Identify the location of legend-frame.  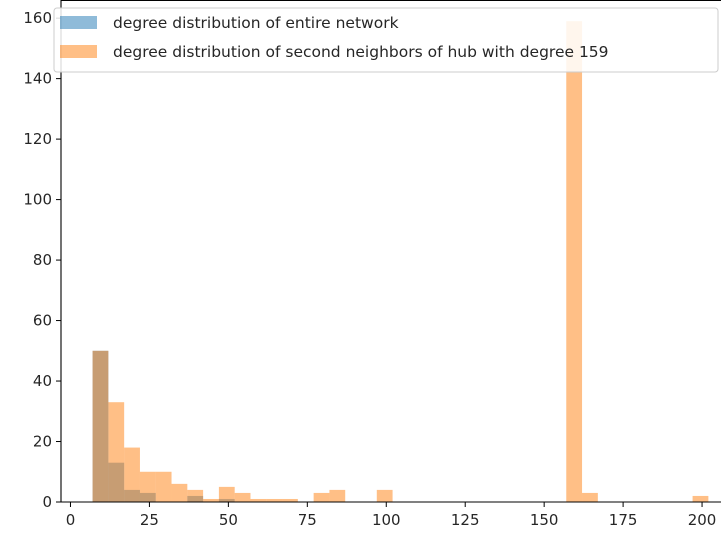
(386, 40).